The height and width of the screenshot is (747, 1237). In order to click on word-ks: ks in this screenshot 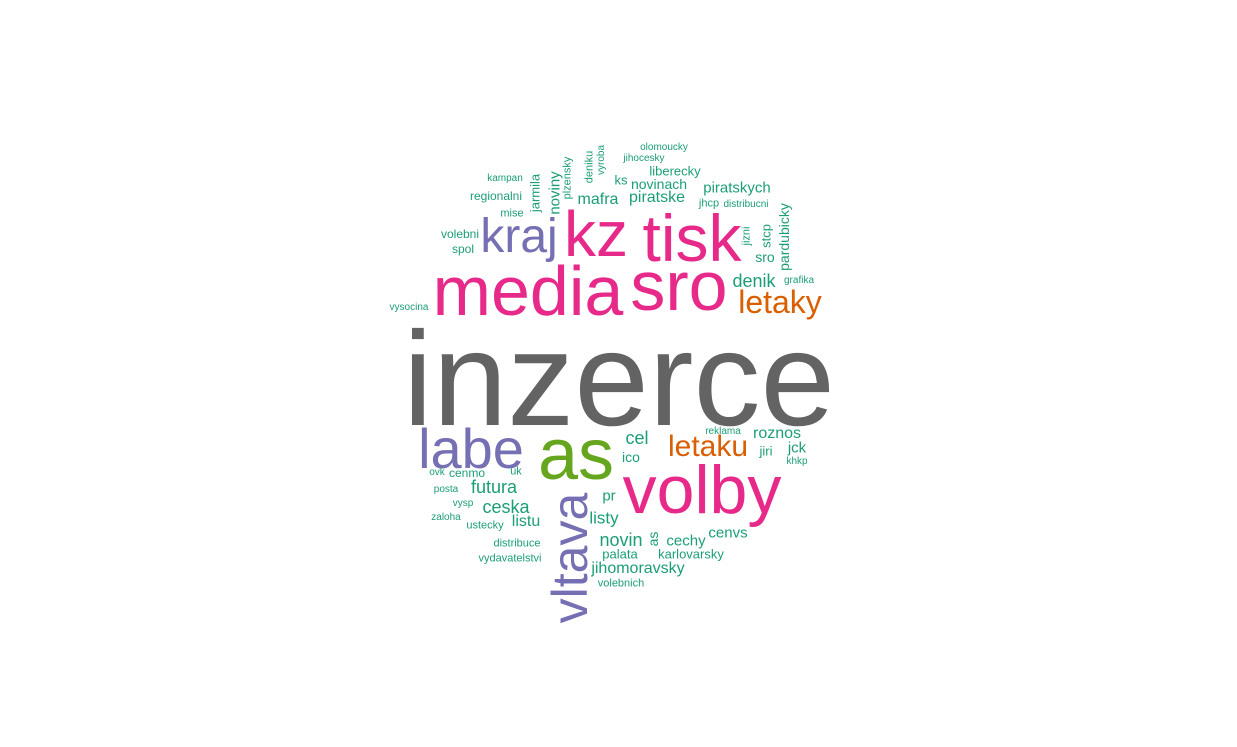, I will do `click(621, 180)`.